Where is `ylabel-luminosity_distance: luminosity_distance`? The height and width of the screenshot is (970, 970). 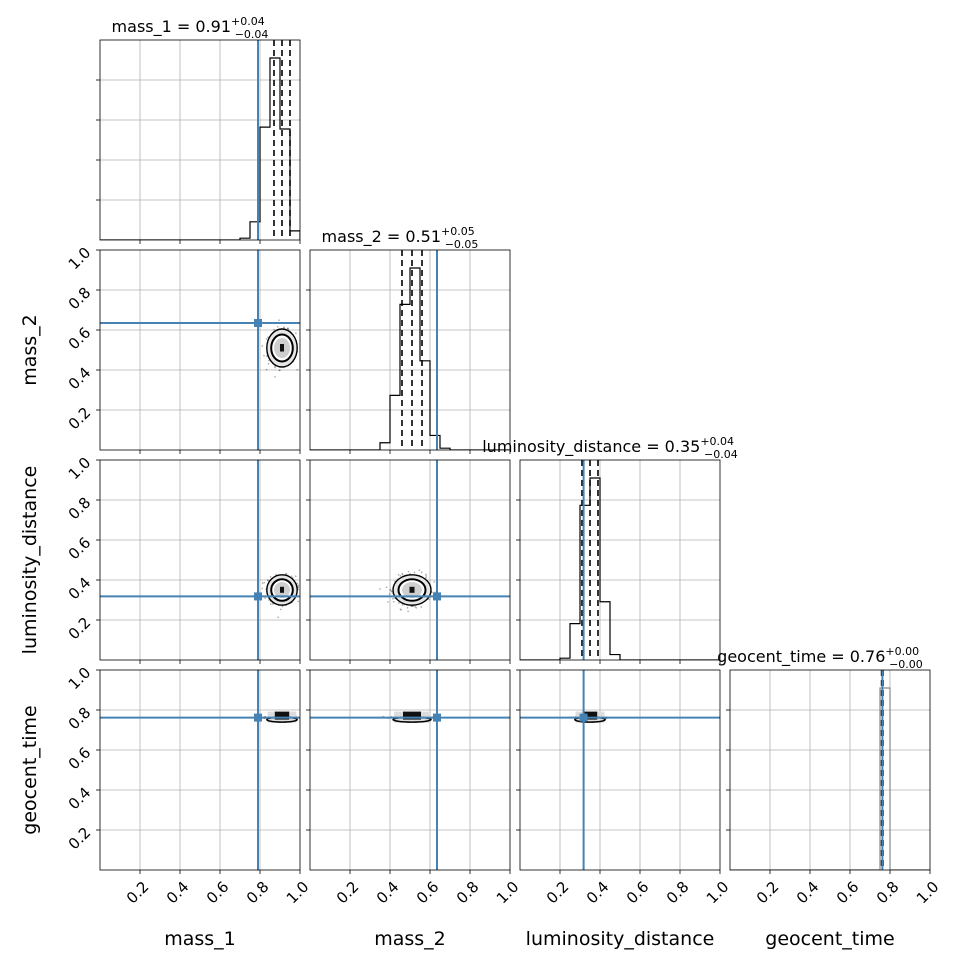 ylabel-luminosity_distance: luminosity_distance is located at coordinates (30, 560).